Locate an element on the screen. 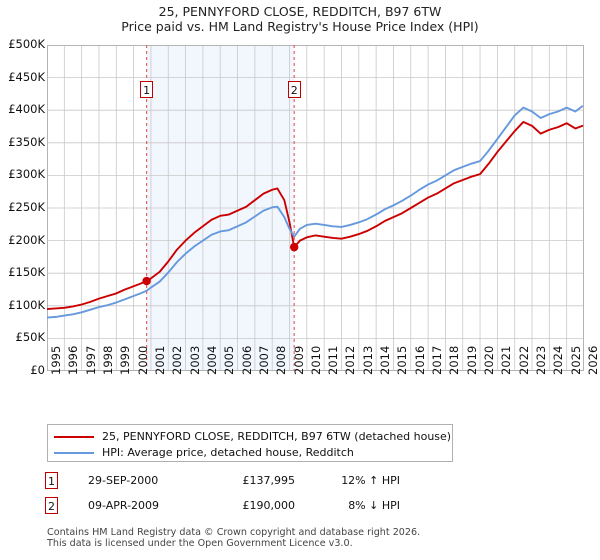 Image resolution: width=600 pixels, height=560 pixels. row-price-2: £190,000 is located at coordinates (269, 505).